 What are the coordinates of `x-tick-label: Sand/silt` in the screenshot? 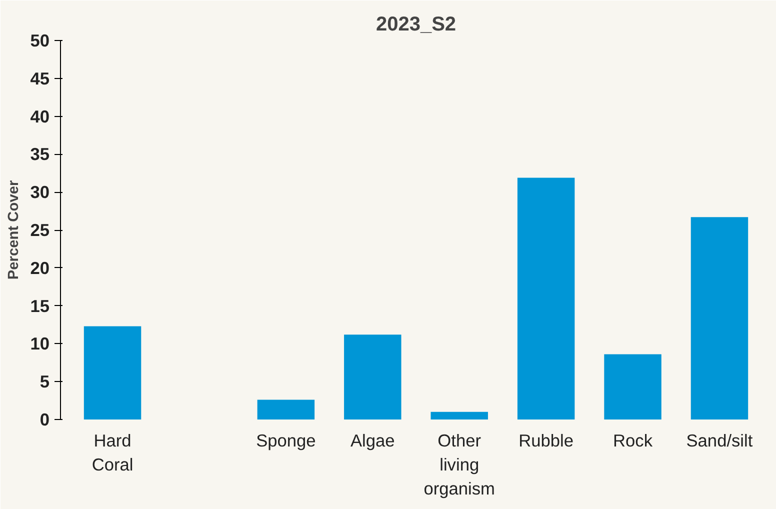 It's located at (719, 440).